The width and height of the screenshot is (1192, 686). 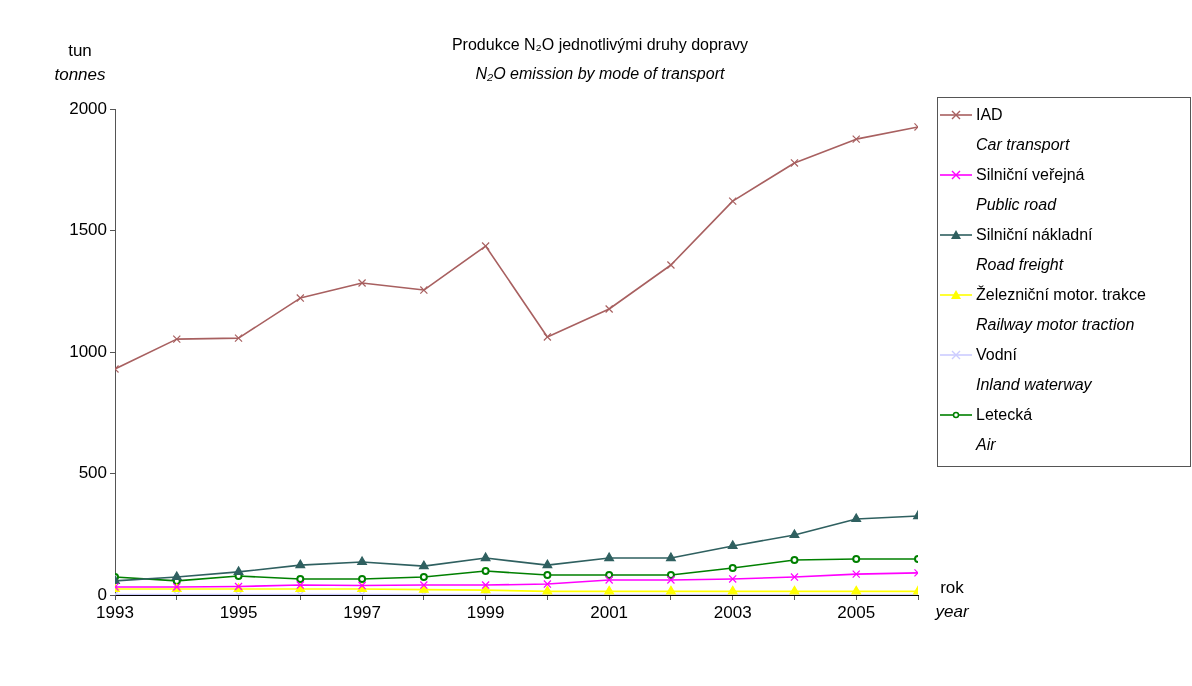 I want to click on x-tick-label: 2005, so click(x=856, y=612).